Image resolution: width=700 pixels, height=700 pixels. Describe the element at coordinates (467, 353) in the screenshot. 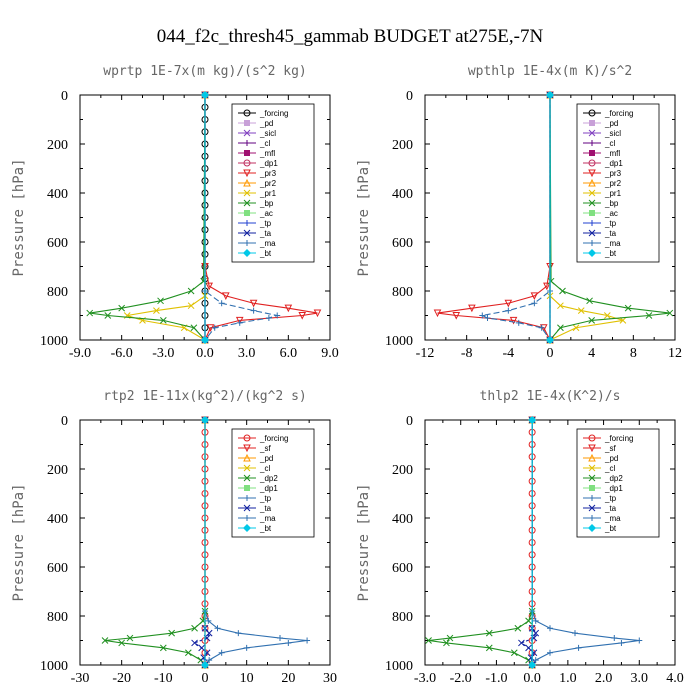

I see `x-tick-label: -8` at that location.